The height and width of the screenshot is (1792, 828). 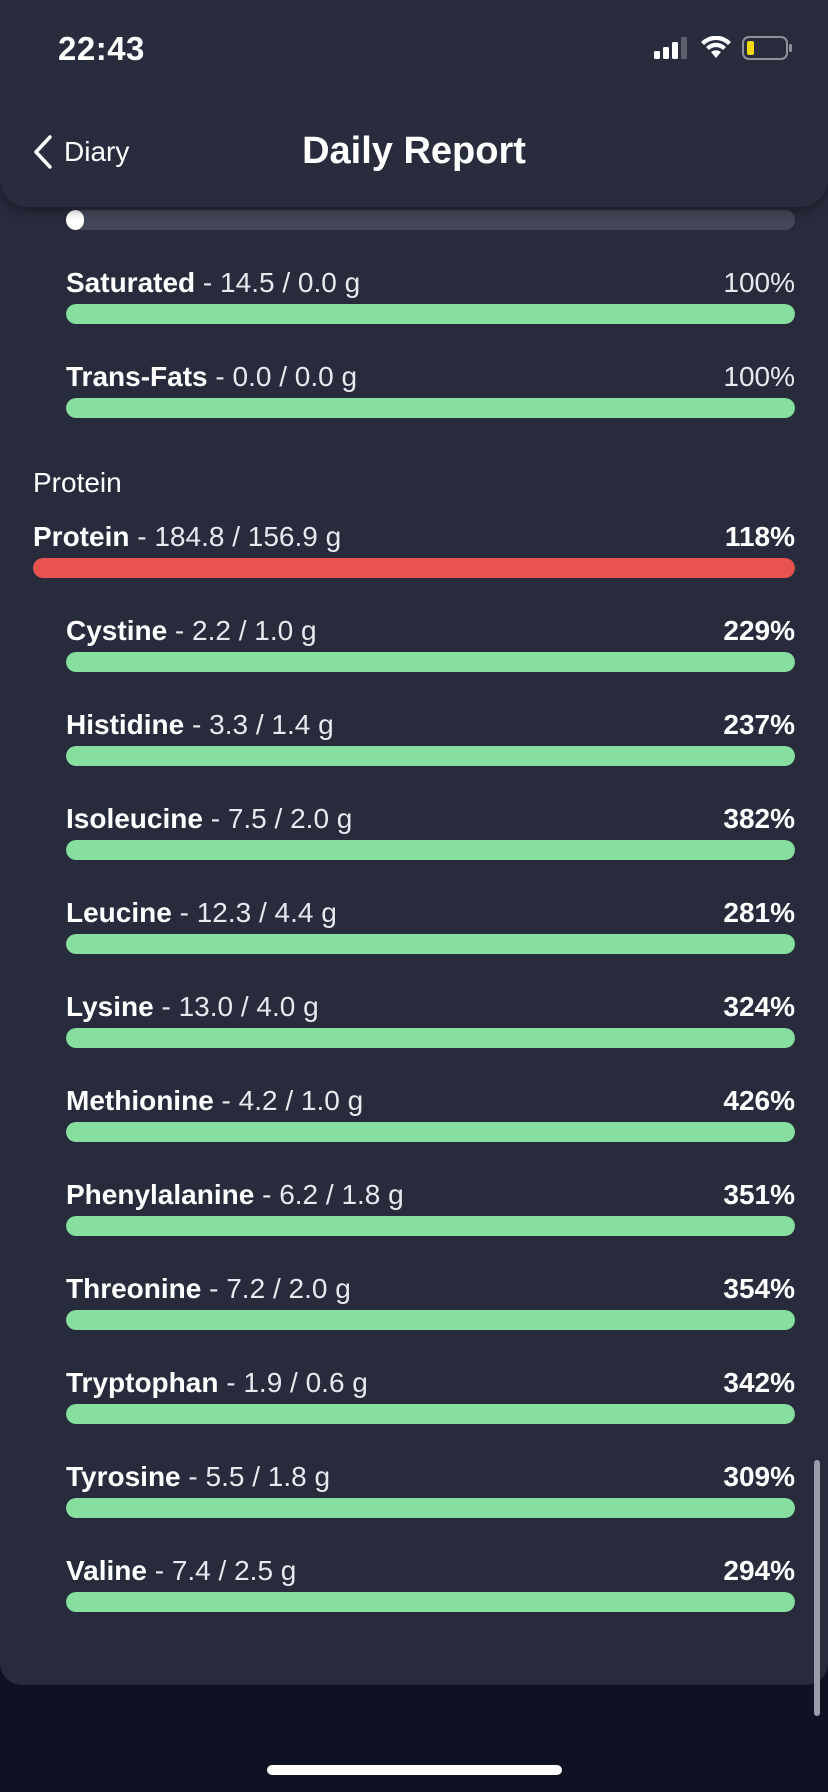 What do you see at coordinates (81, 536) in the screenshot?
I see `nutrient-name: Protein` at bounding box center [81, 536].